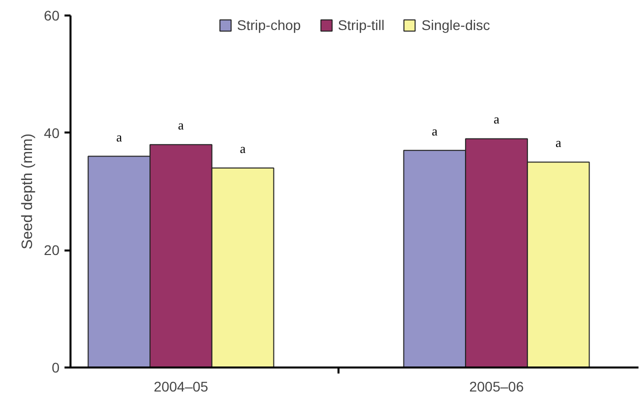  Describe the element at coordinates (496, 386) in the screenshot. I see `x-tick-label: 2005–06` at that location.